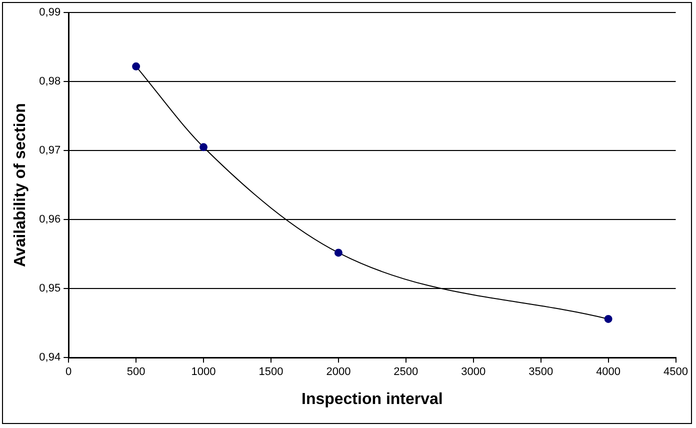  I want to click on x-tick-label: 3500, so click(541, 372).